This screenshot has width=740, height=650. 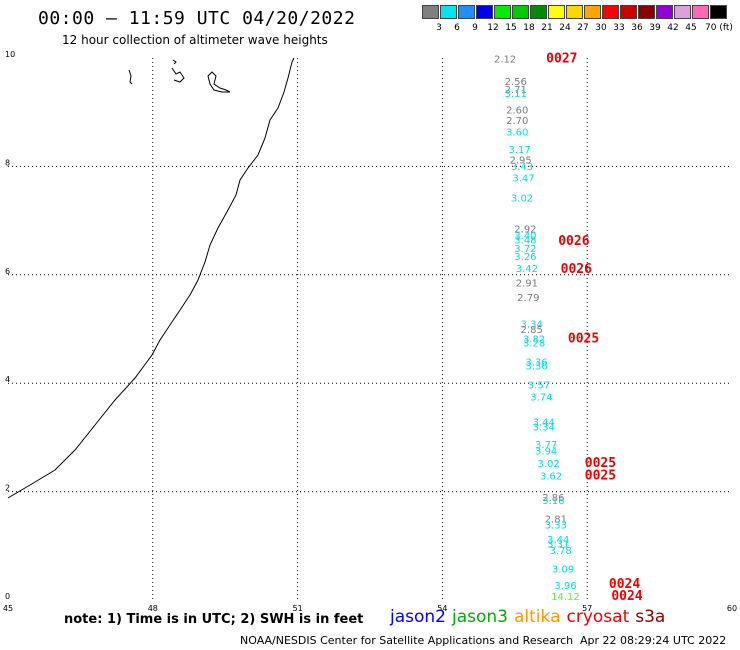 What do you see at coordinates (517, 110) in the screenshot?
I see `wave-height-value: 2.60` at bounding box center [517, 110].